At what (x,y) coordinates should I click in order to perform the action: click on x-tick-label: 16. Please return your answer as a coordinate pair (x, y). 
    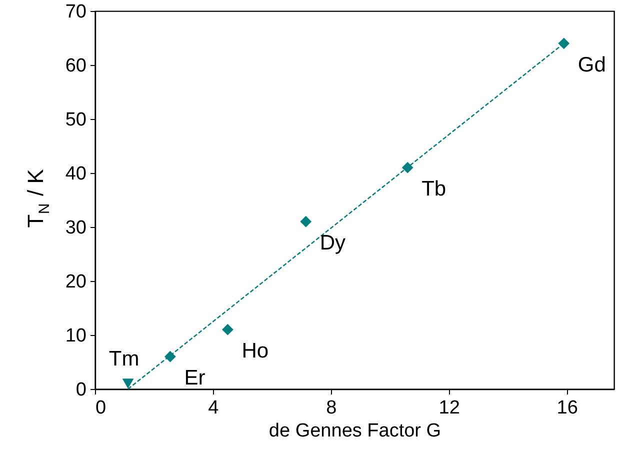
    Looking at the image, I should click on (567, 408).